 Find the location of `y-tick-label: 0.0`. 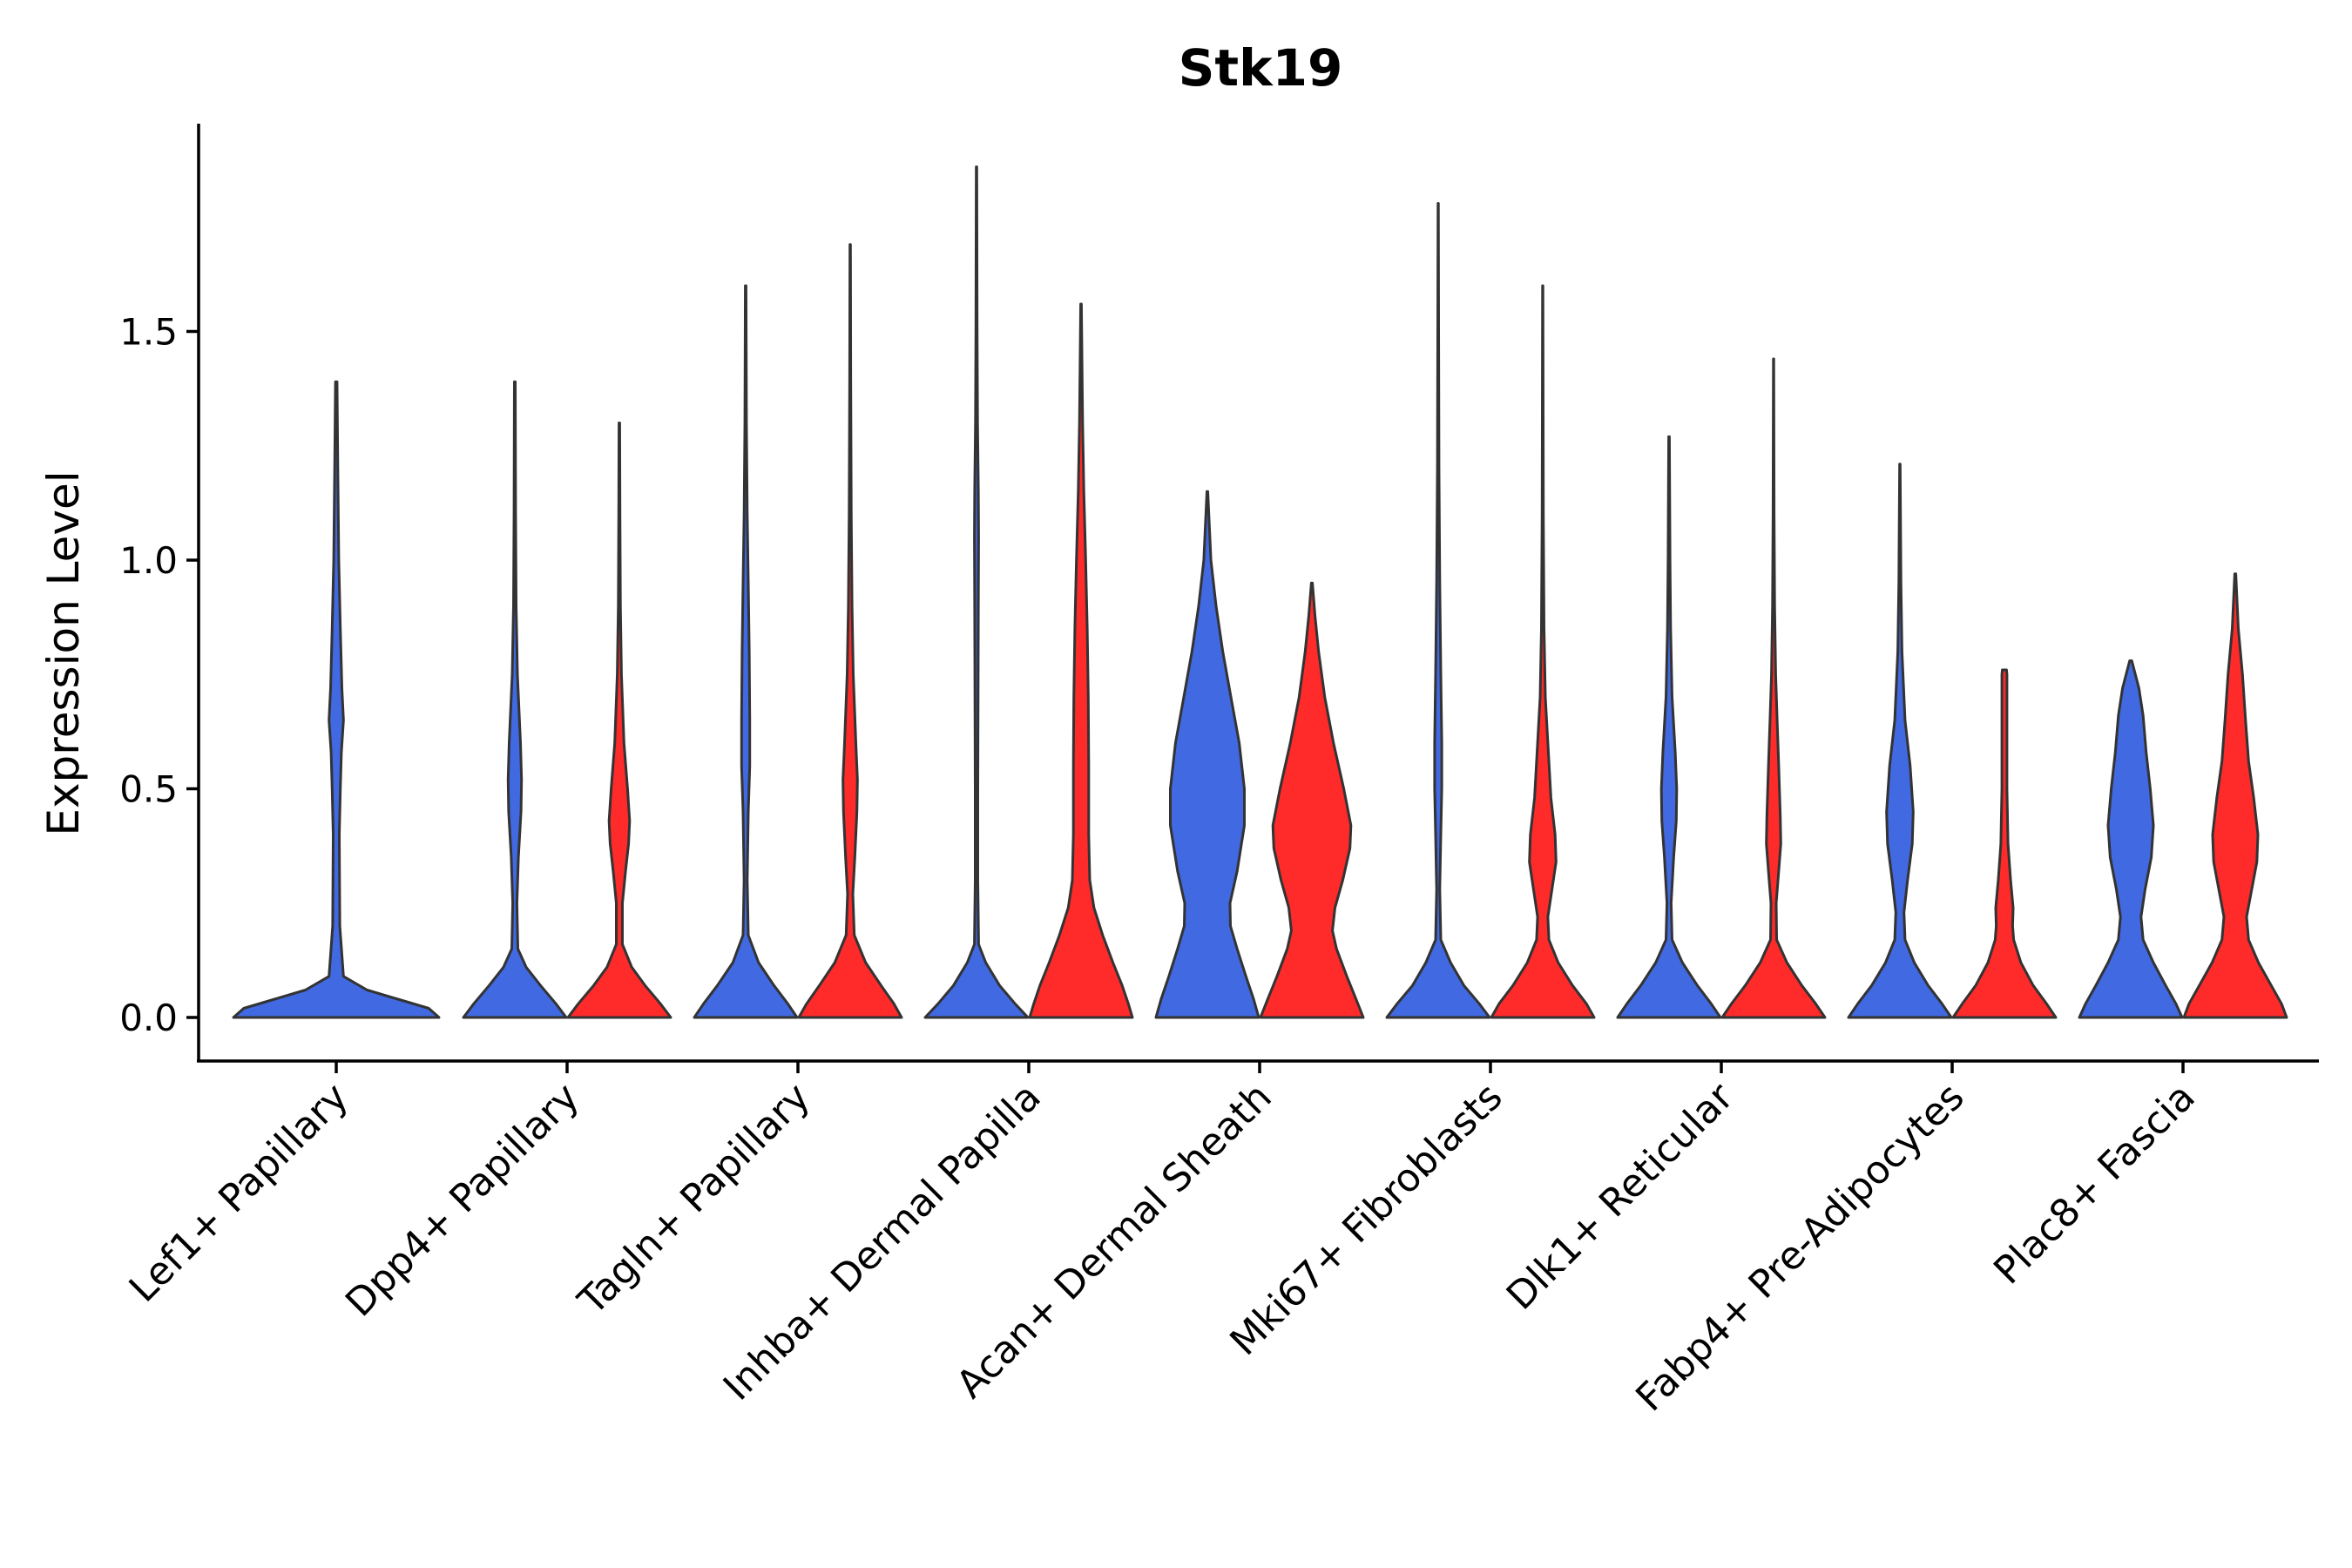

y-tick-label: 0.0 is located at coordinates (148, 1018).